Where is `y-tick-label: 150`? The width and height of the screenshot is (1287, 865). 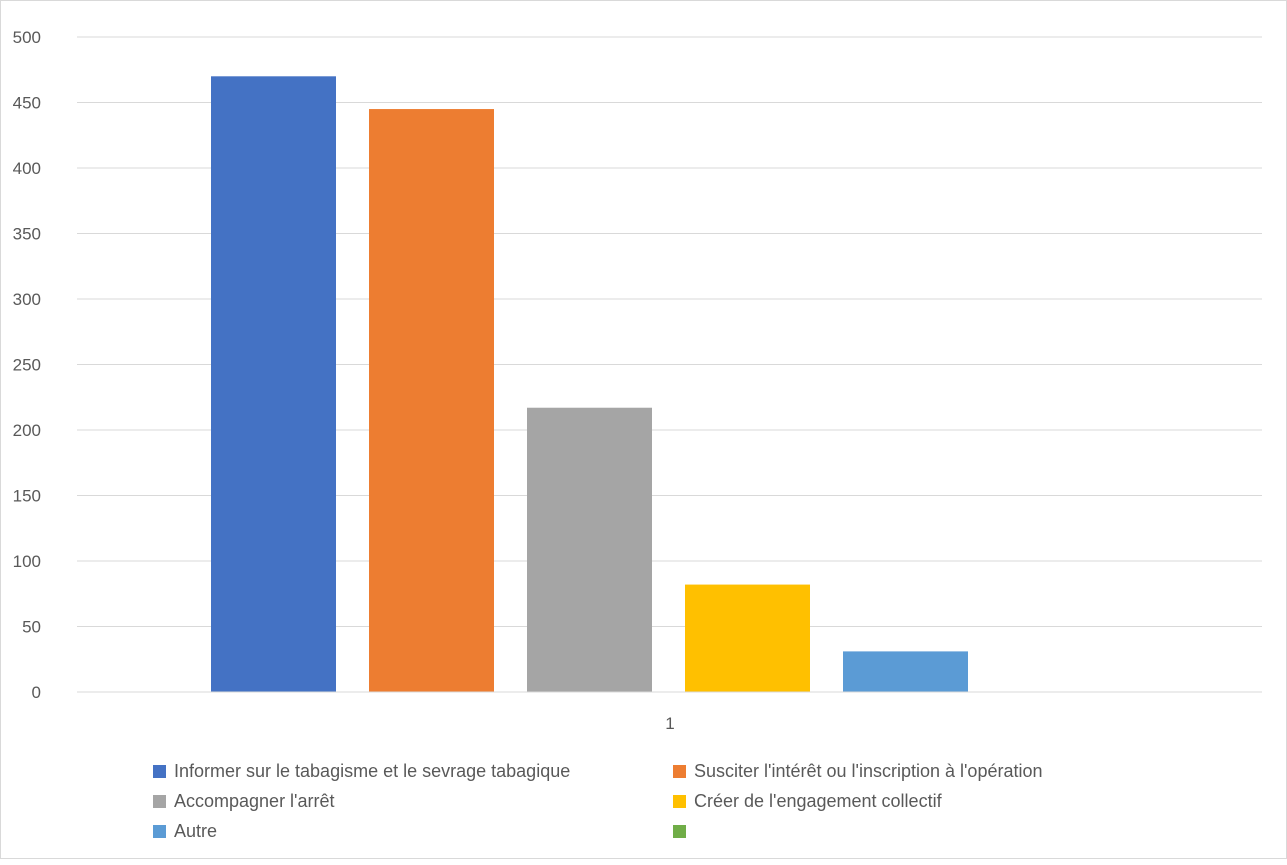
y-tick-label: 150 is located at coordinates (27, 496).